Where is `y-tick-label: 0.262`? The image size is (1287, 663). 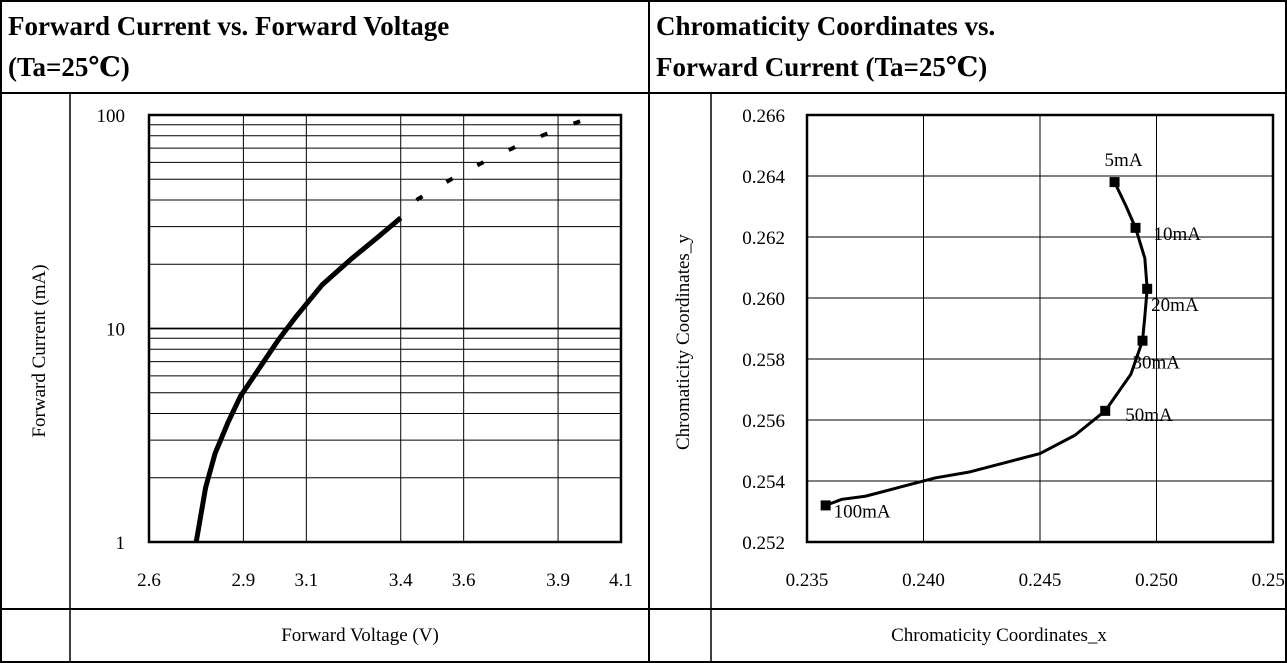 y-tick-label: 0.262 is located at coordinates (763, 238).